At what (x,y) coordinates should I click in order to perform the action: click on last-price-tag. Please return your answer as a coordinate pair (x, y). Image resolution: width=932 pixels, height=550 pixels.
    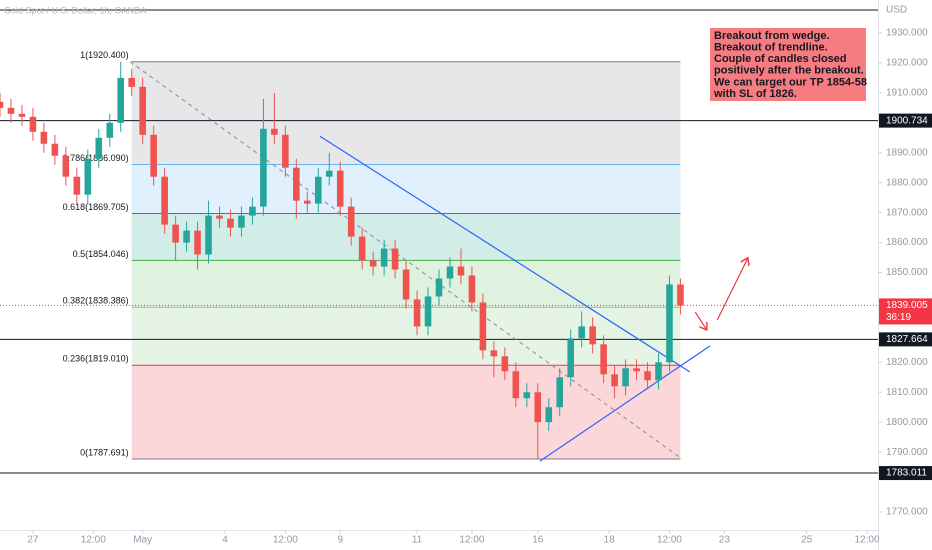
    Looking at the image, I should click on (905, 311).